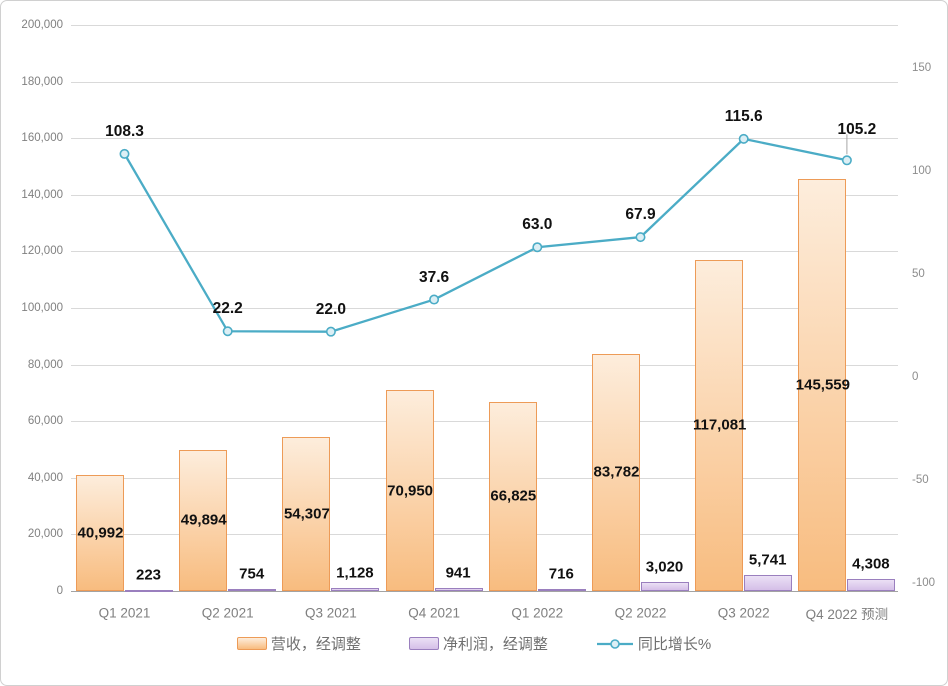 This screenshot has height=686, width=948. I want to click on legend-item: 净利润，经调整, so click(478, 643).